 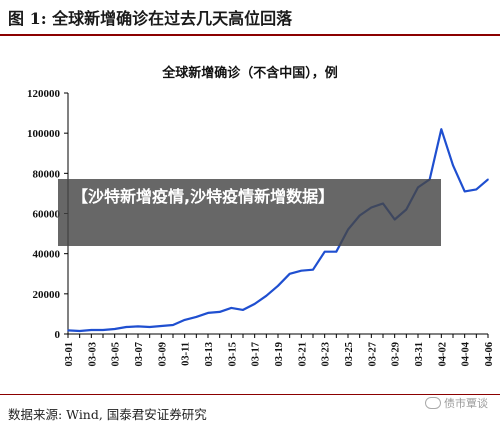 I want to click on y-tick-label: 60000, so click(x=47, y=215).